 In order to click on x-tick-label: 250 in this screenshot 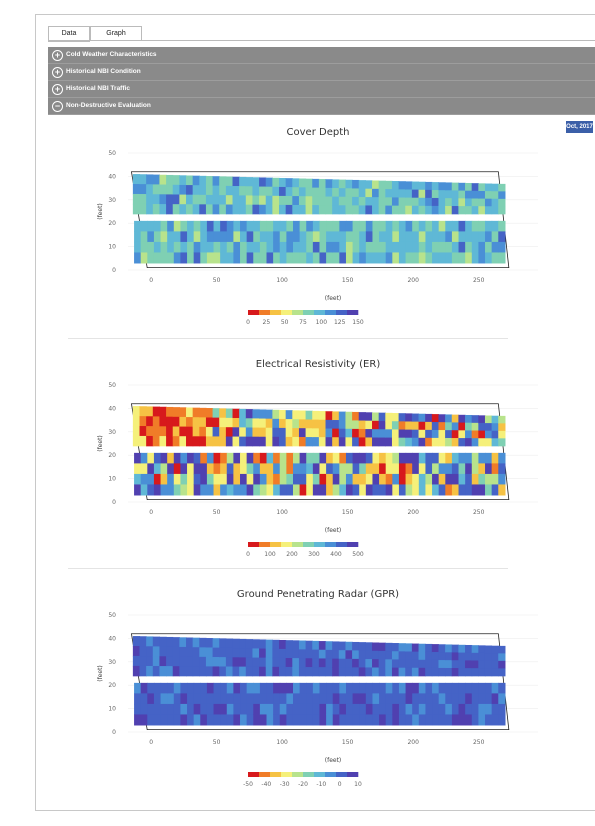, I will do `click(479, 512)`.